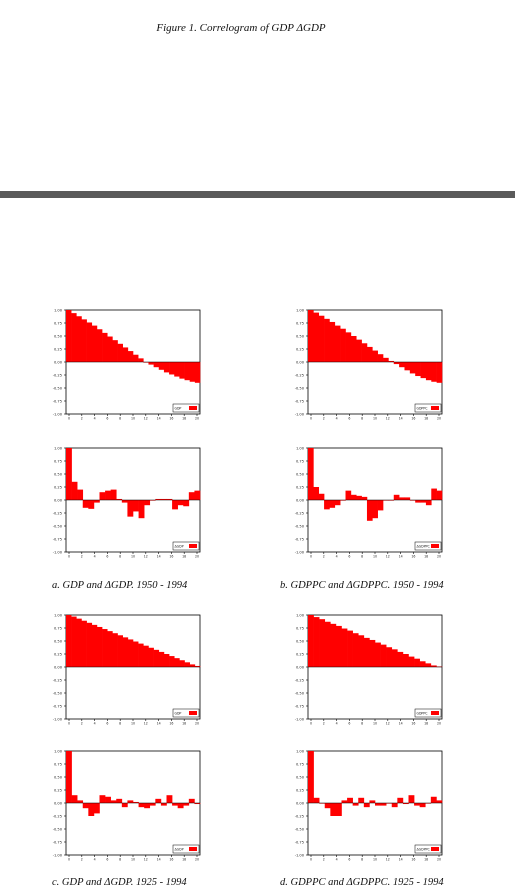 This screenshot has height=892, width=515. Describe the element at coordinates (300, 856) in the screenshot. I see `y-tick-label: -1.00` at that location.